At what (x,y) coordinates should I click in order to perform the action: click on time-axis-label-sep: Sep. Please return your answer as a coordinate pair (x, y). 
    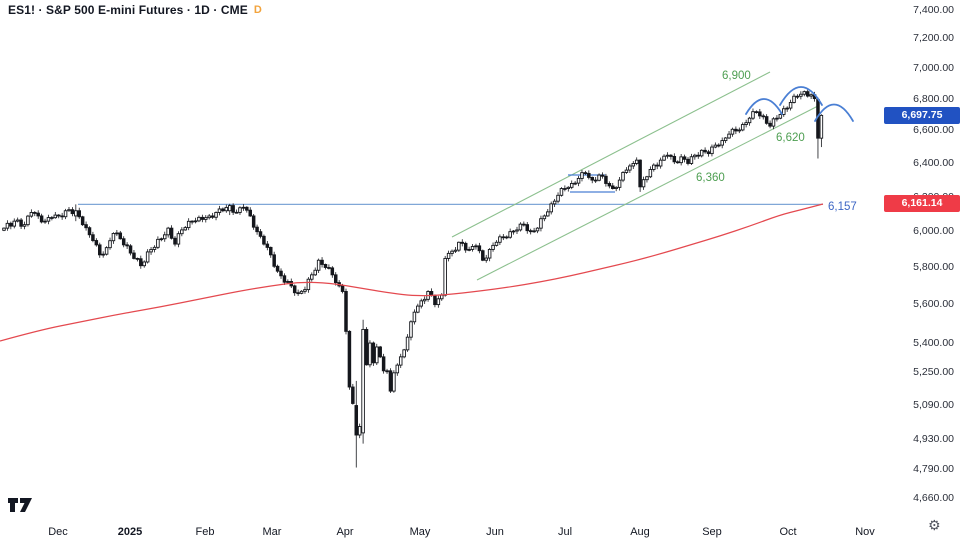
    Looking at the image, I should click on (712, 532).